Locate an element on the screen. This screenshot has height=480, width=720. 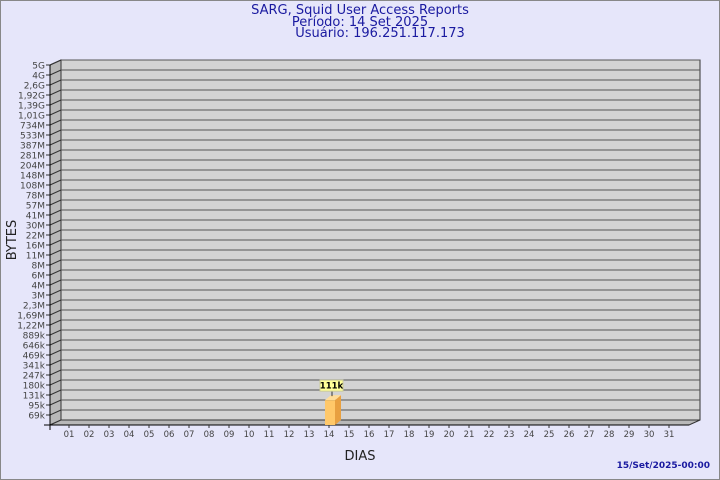
y-tick-label: 646k is located at coordinates (34, 347).